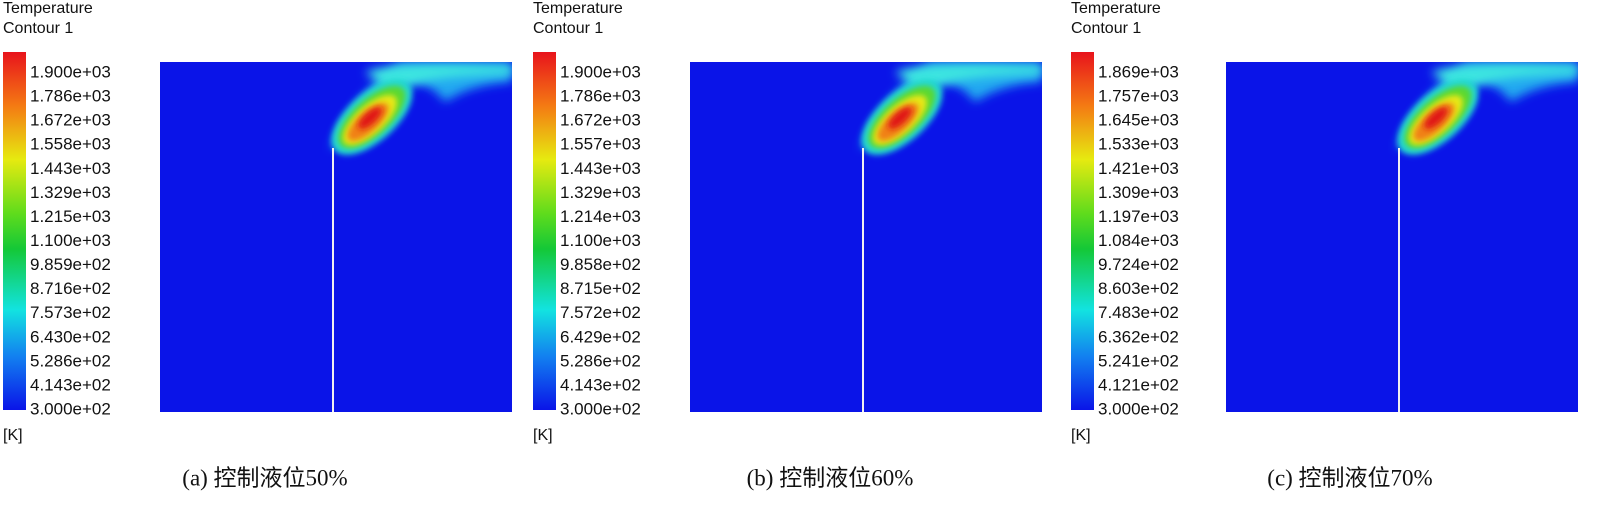 The height and width of the screenshot is (509, 1597). I want to click on colorbar-label: 9.724e+02, so click(1138, 264).